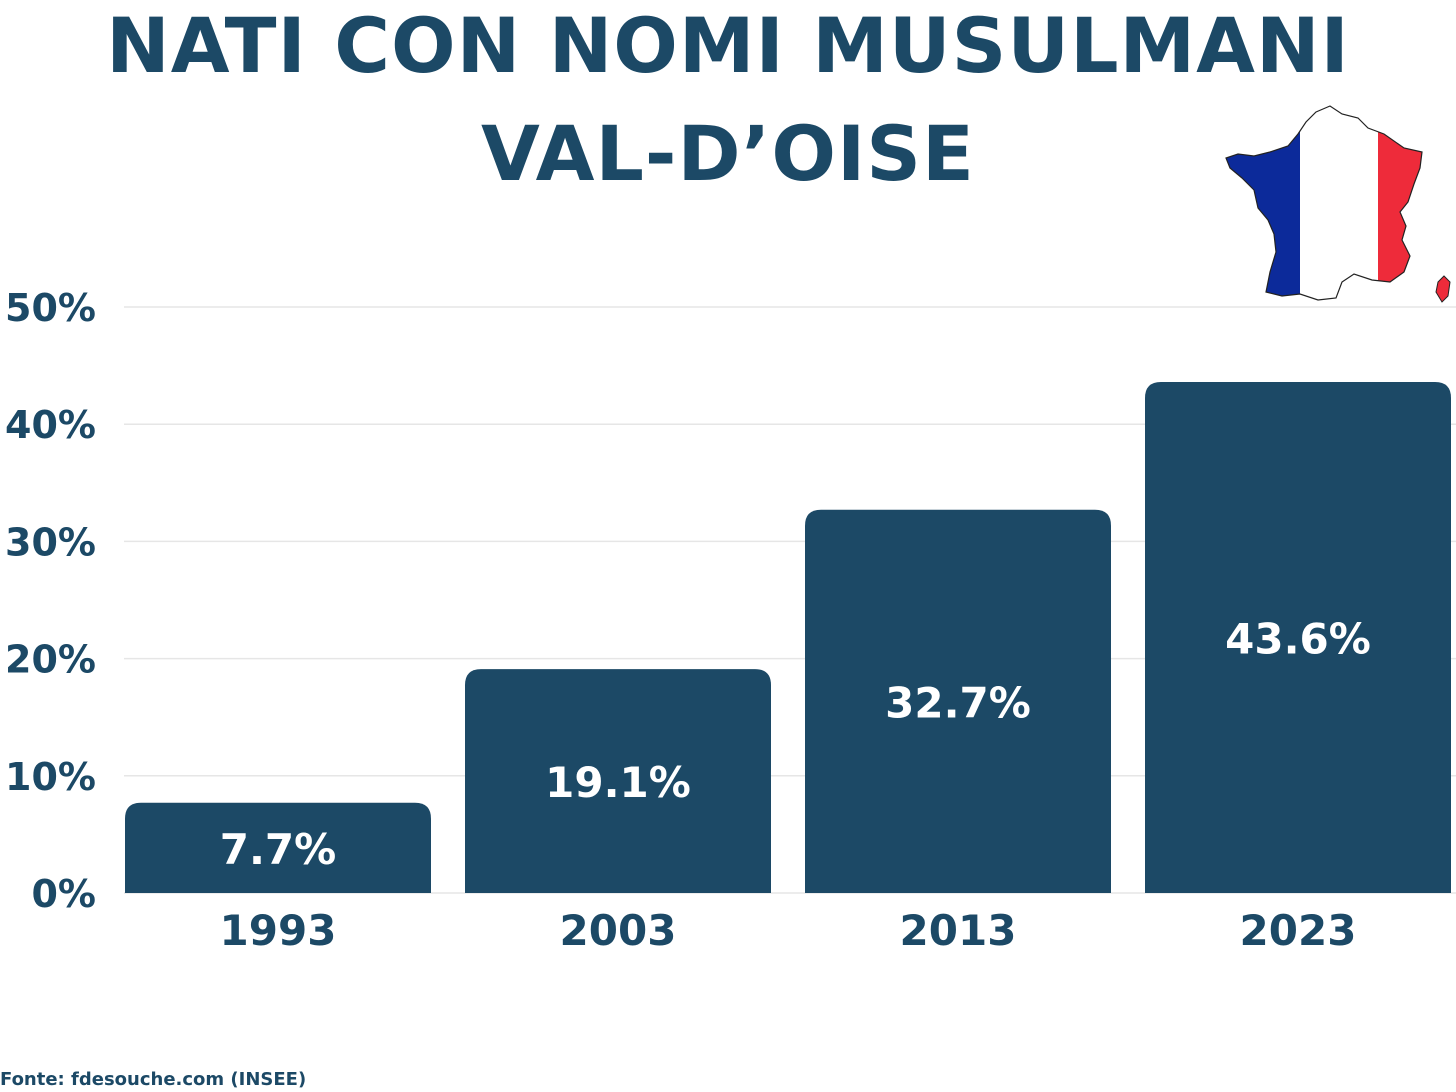 The width and height of the screenshot is (1456, 1092). Describe the element at coordinates (50, 542) in the screenshot. I see `y-tick-label: 30%` at that location.